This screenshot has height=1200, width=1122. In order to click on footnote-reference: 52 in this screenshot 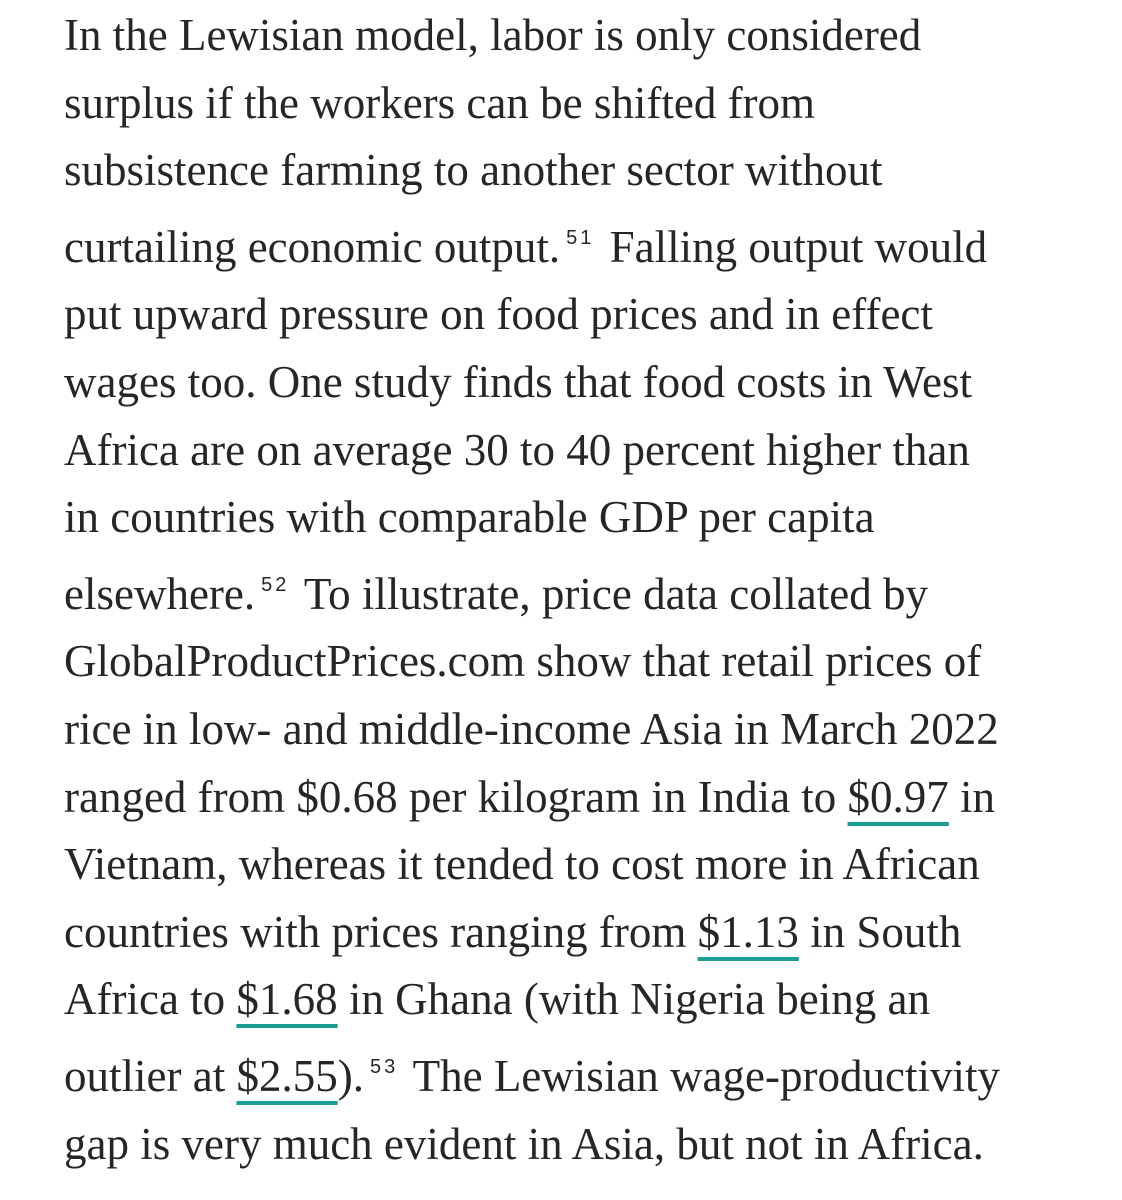, I will do `click(275, 584)`.